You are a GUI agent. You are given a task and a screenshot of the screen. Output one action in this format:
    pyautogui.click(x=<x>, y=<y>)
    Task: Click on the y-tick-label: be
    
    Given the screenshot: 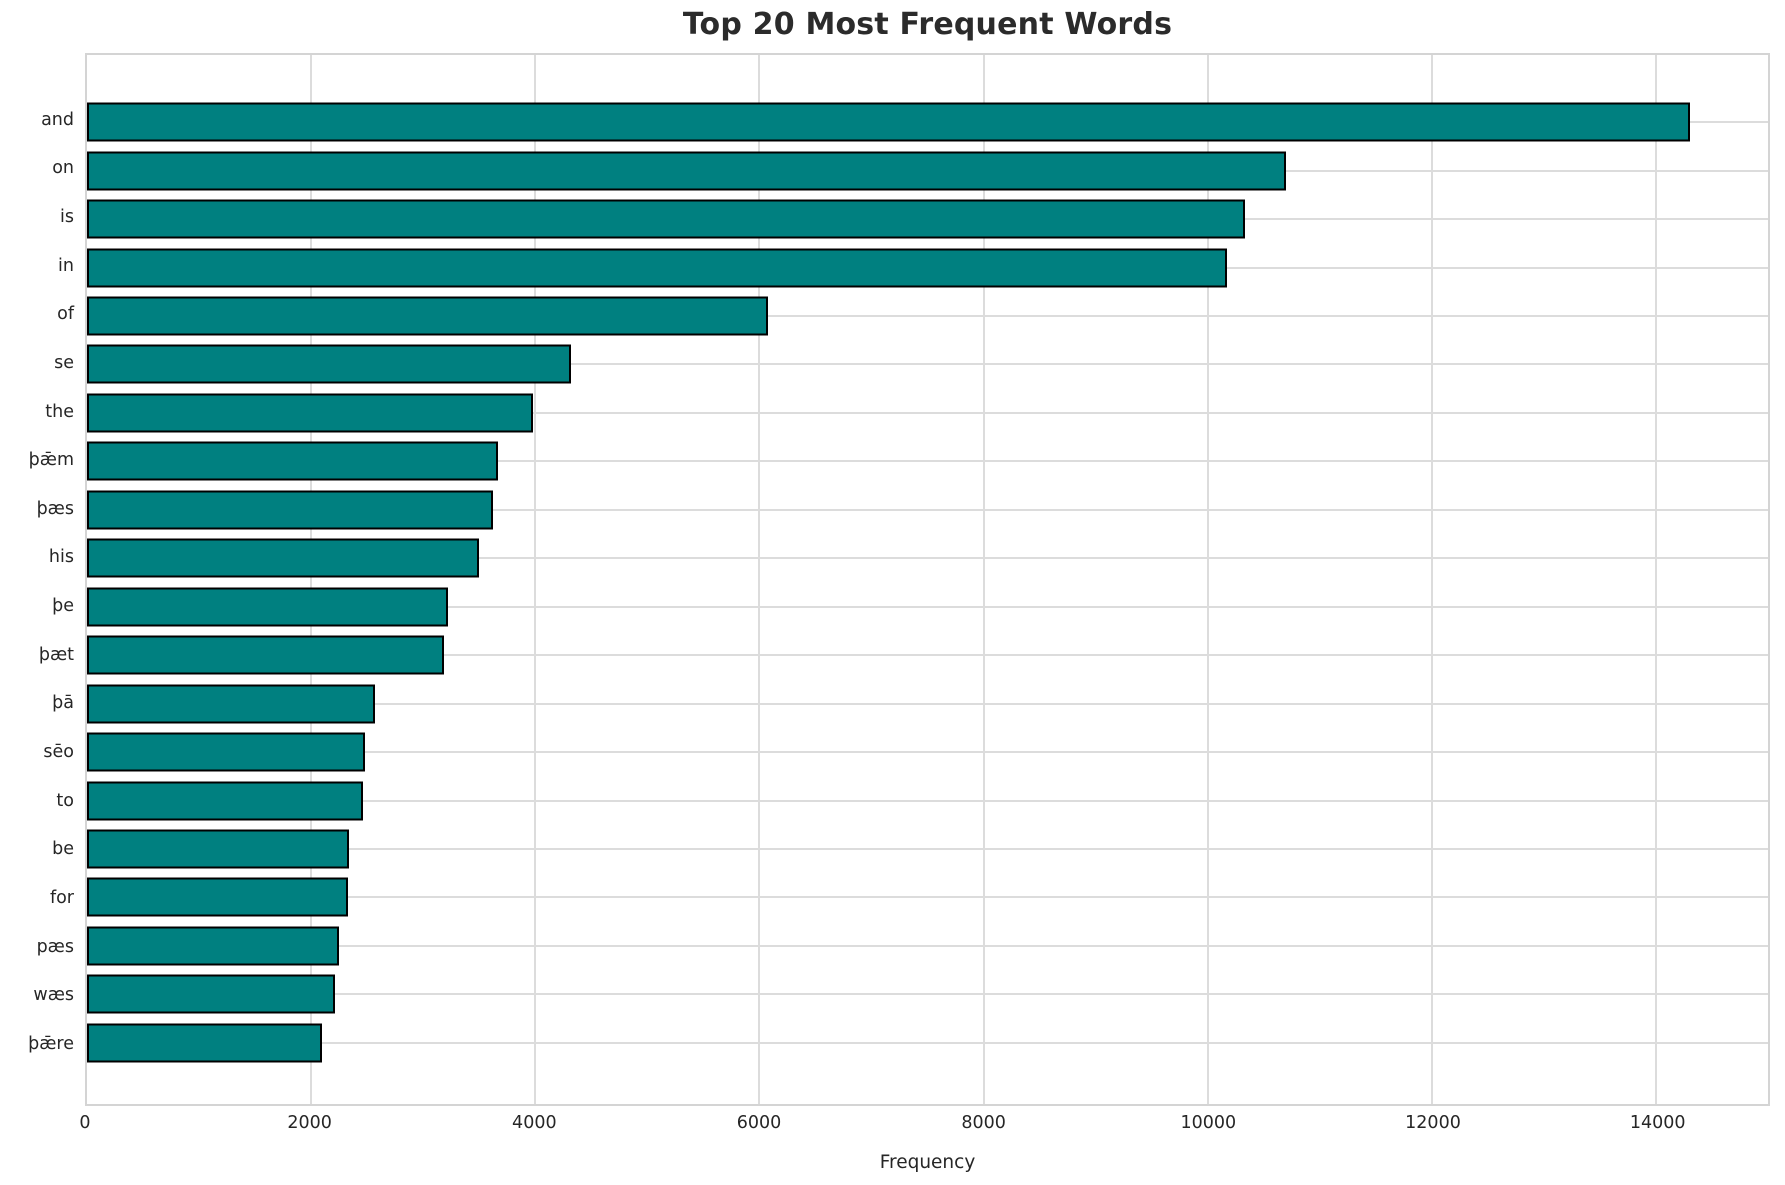 What is the action you would take?
    pyautogui.click(x=63, y=849)
    